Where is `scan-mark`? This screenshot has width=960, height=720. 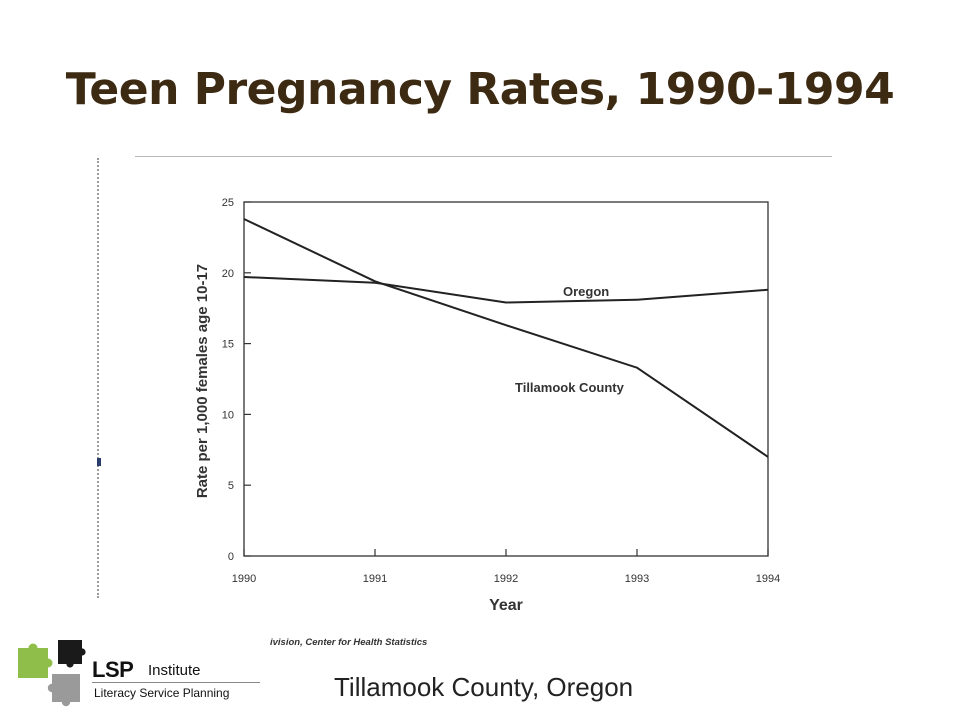 scan-mark is located at coordinates (99, 462).